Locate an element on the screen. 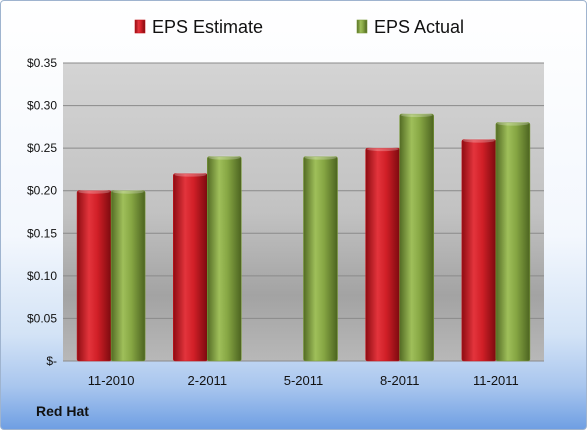 The image size is (587, 430). x-tick-label: 11-2010 is located at coordinates (111, 380).